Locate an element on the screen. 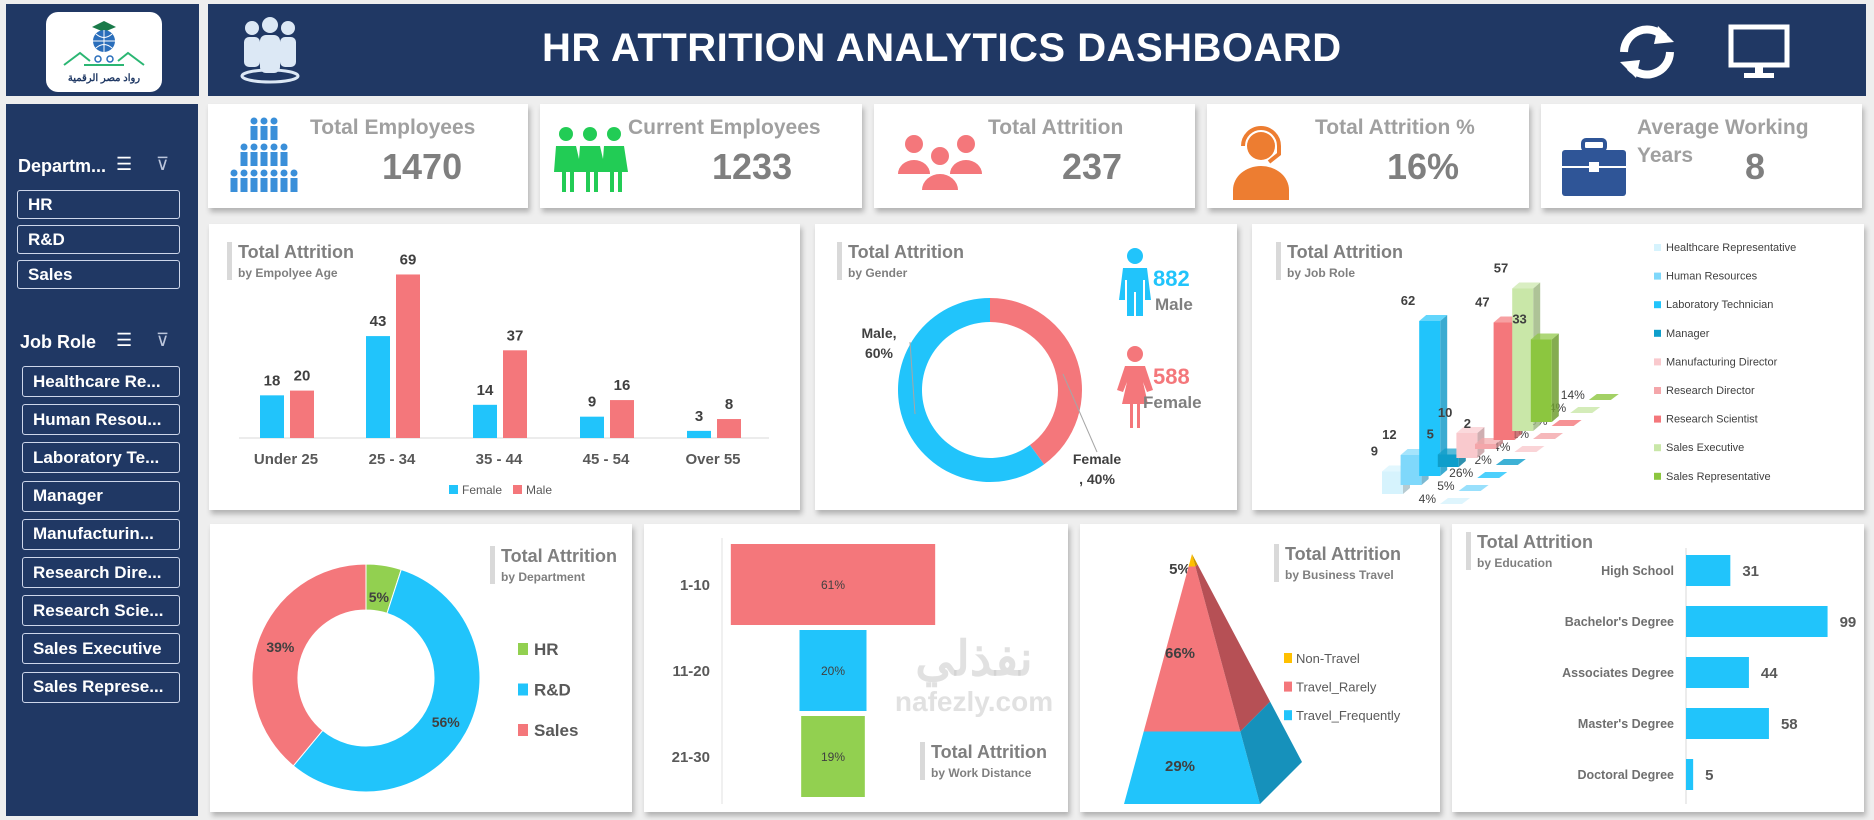 This screenshot has width=1874, height=820. kpi-value: 8 is located at coordinates (1755, 166).